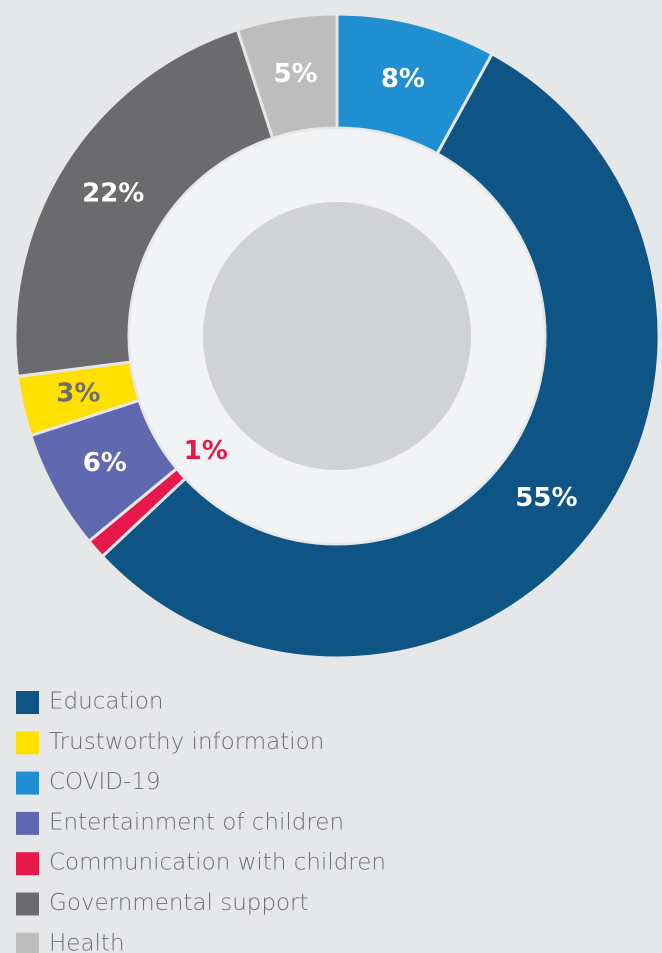 This screenshot has height=953, width=662. Describe the element at coordinates (546, 498) in the screenshot. I see `data-label: 55%` at that location.